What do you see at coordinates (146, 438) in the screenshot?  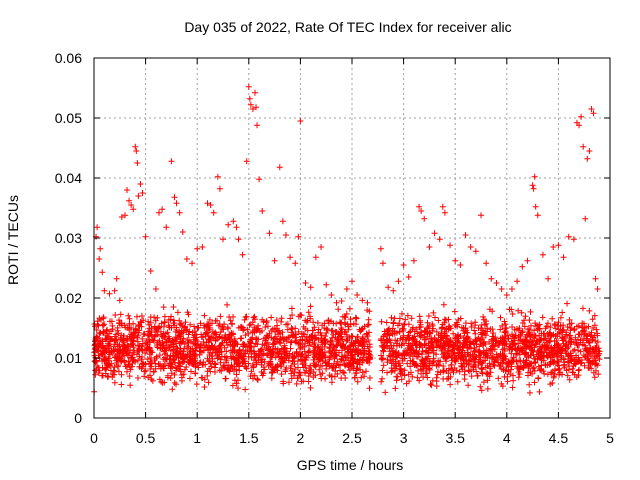 I see `x-tick-label: 0.5` at bounding box center [146, 438].